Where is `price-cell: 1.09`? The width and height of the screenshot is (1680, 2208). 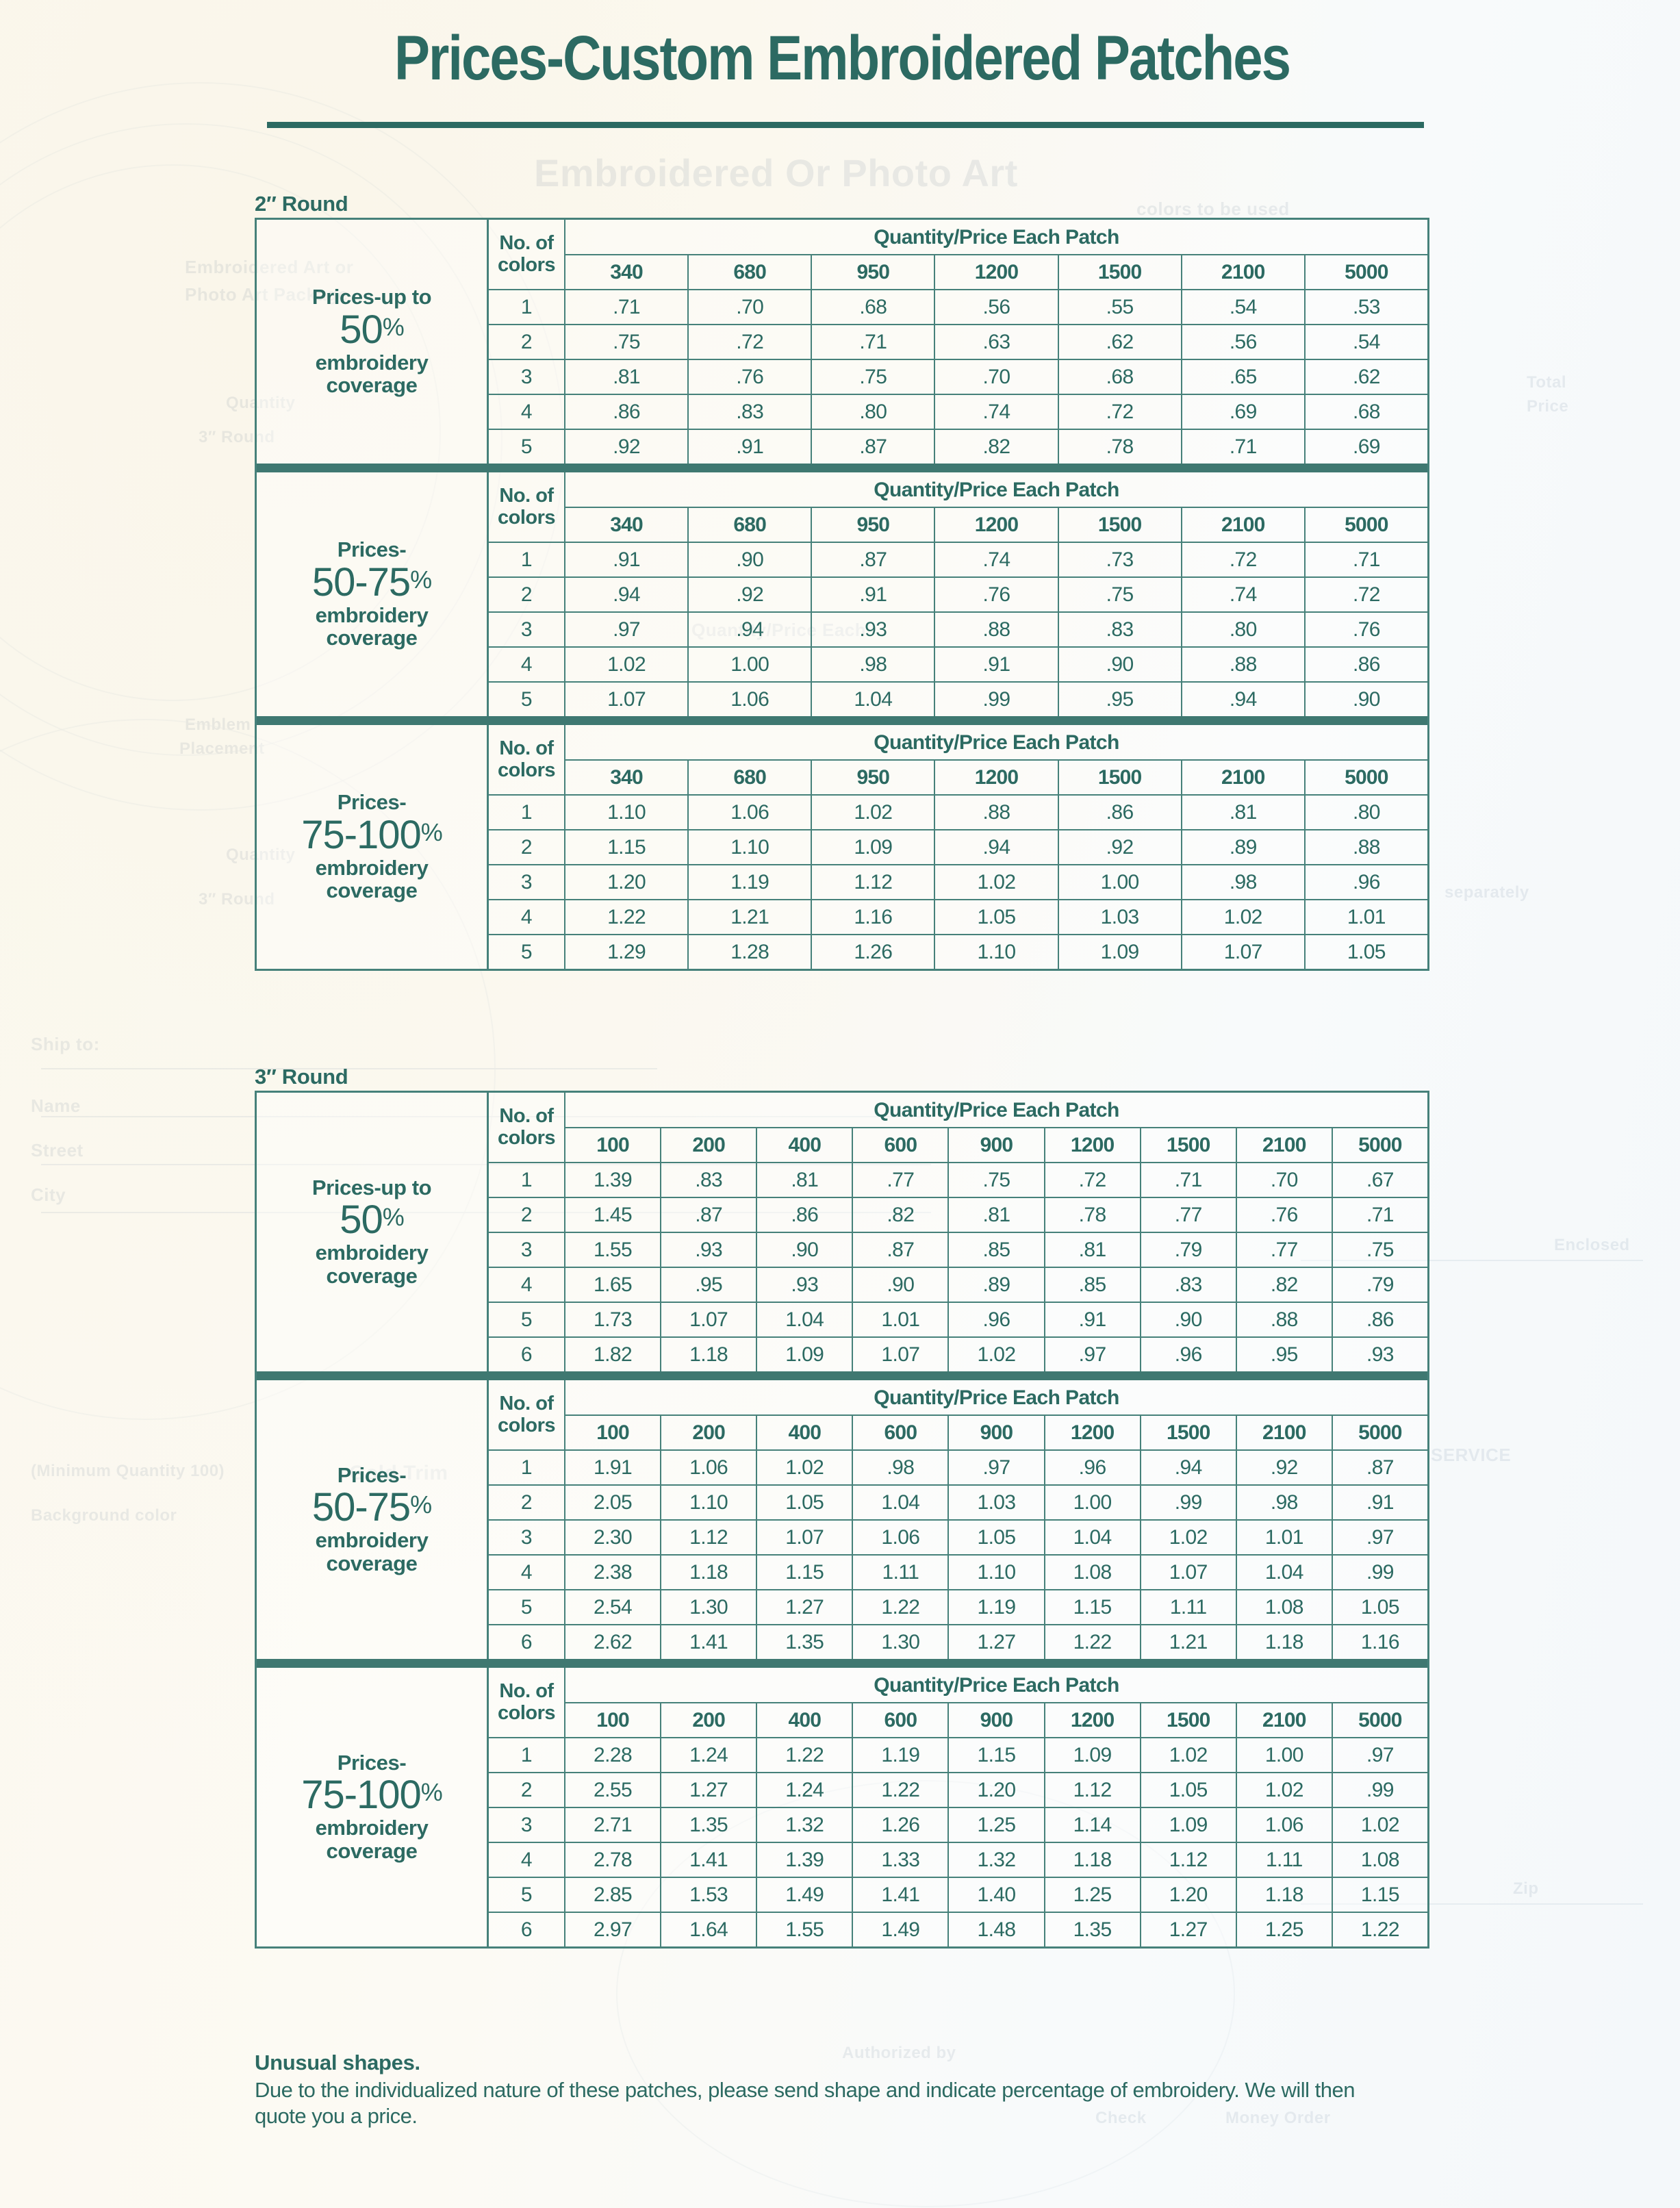
price-cell: 1.09 is located at coordinates (805, 1355).